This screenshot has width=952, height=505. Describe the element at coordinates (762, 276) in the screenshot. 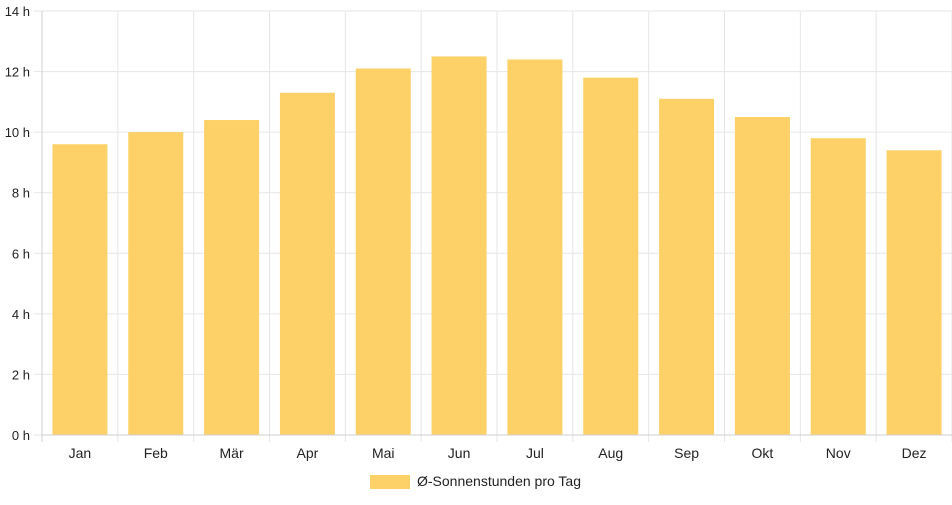

I see `bar-okt` at that location.